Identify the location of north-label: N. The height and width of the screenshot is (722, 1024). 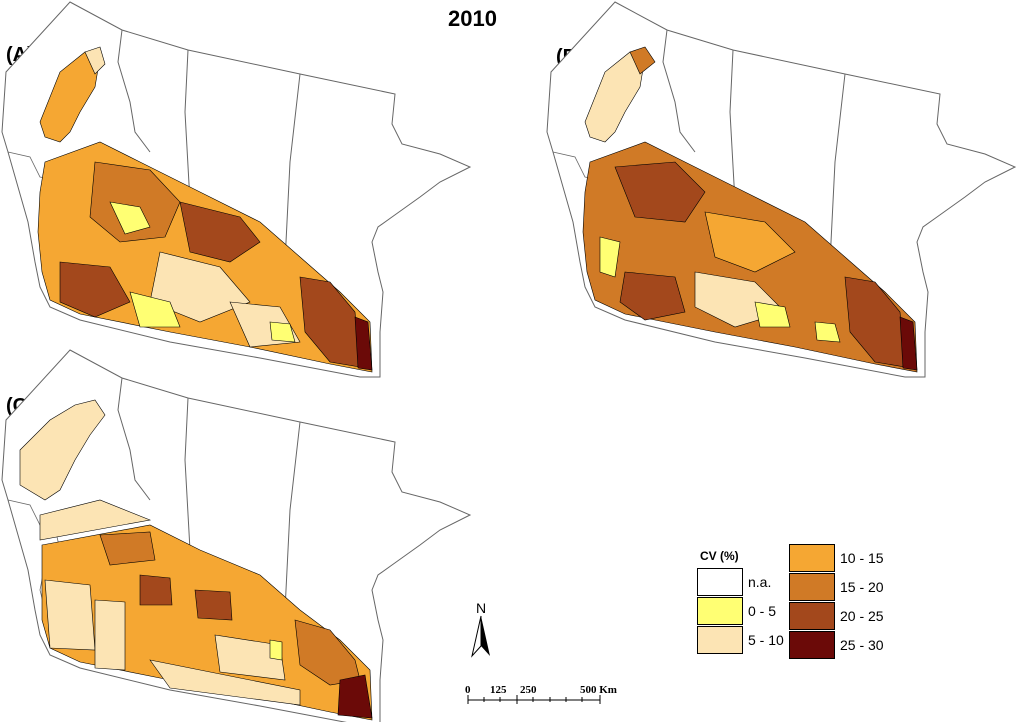
(481, 608).